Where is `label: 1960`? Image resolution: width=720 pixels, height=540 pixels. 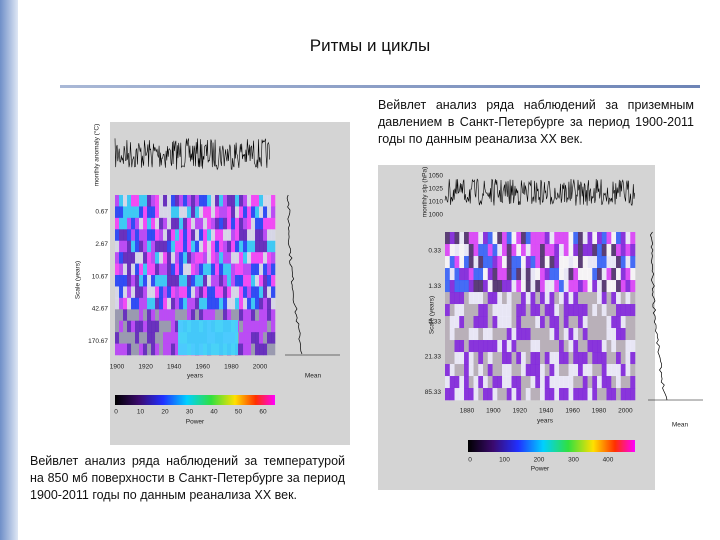
label: 1960 is located at coordinates (572, 411).